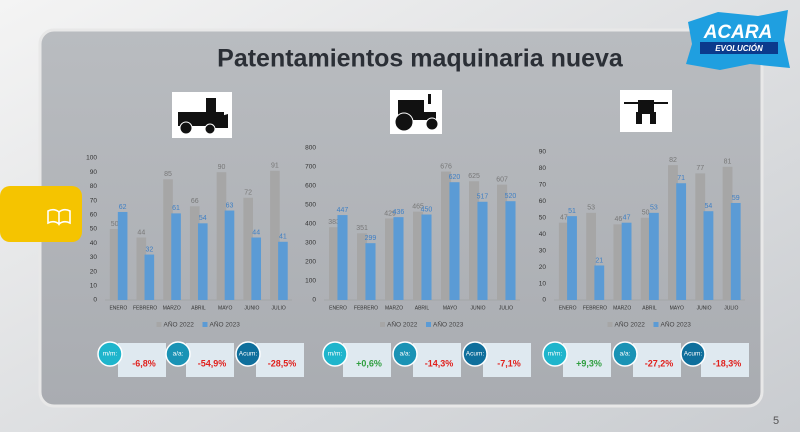  Describe the element at coordinates (310, 205) in the screenshot. I see `y-tick-label: 500` at that location.